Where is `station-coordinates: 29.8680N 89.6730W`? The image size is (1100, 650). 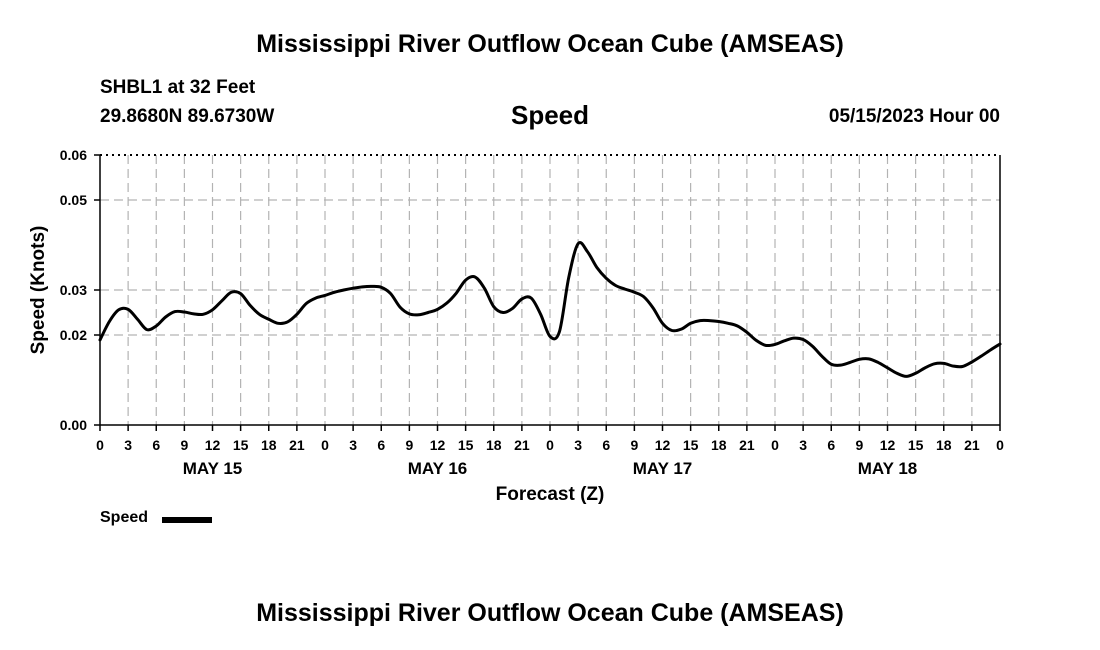 station-coordinates: 29.8680N 89.6730W is located at coordinates (187, 116).